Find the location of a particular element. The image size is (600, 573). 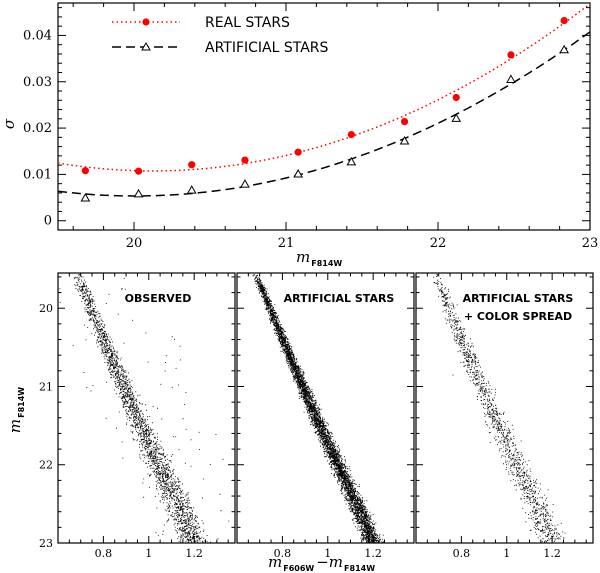

bottom-panel-color-spread: 0.8 1 1.2 ARTIFICIAL STARS + COLOR SPREAD is located at coordinates (504, 416).